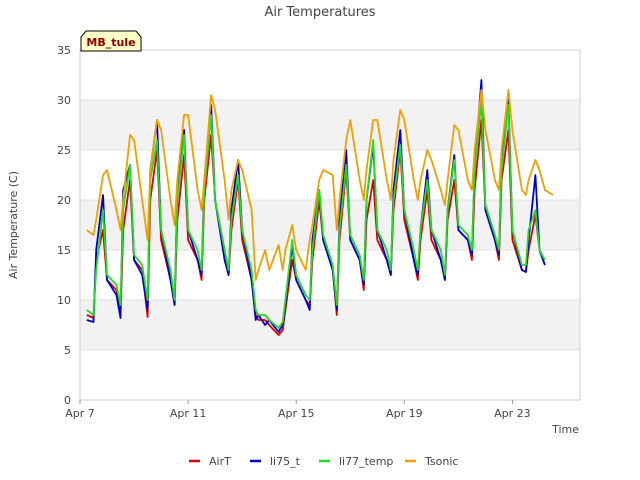 This screenshot has height=480, width=640. What do you see at coordinates (67, 350) in the screenshot?
I see `y-tick-label: 5` at bounding box center [67, 350].